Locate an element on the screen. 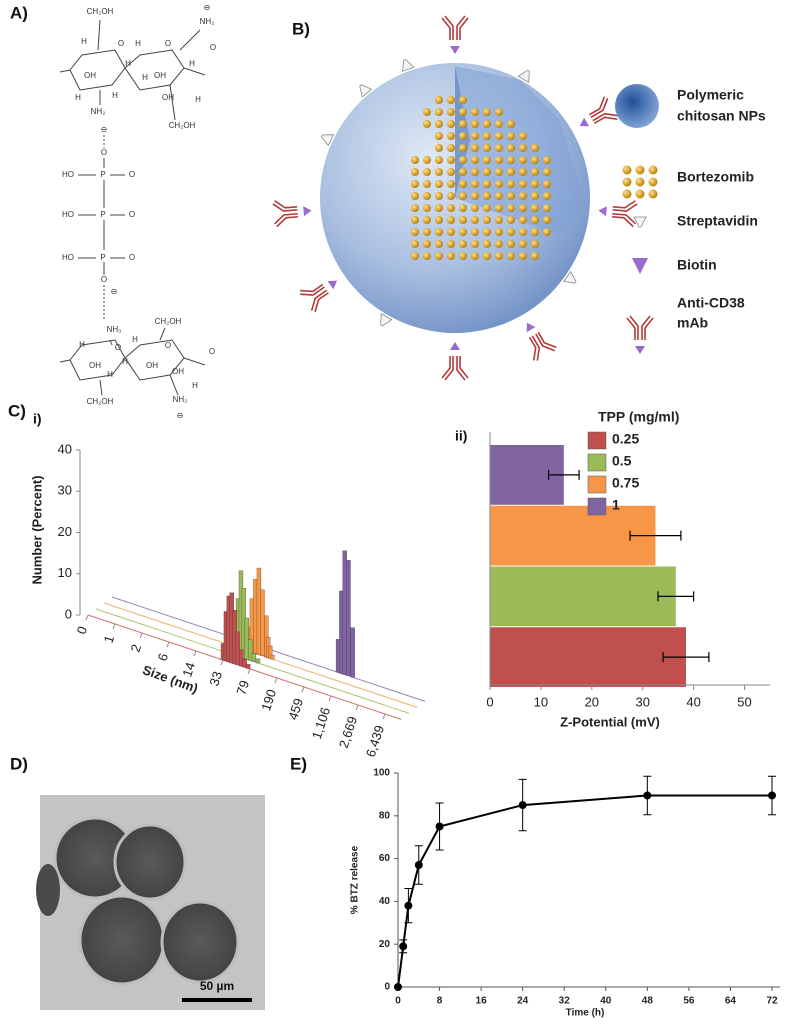 The width and height of the screenshot is (800, 1025). chem-label: HO is located at coordinates (68, 174).